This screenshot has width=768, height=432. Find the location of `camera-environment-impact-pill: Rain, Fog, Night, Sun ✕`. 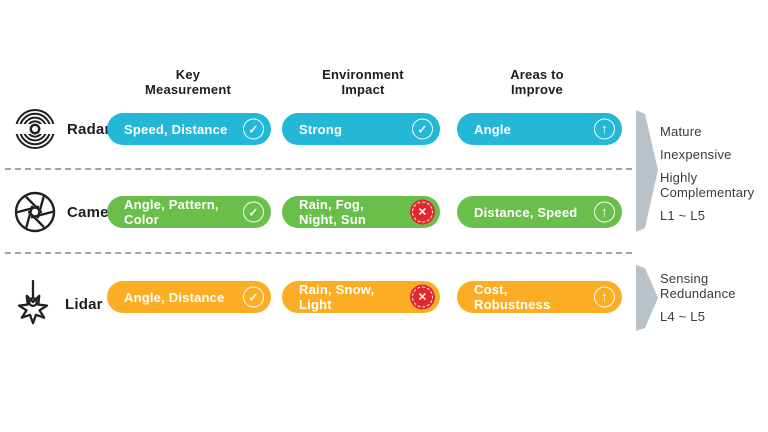

camera-environment-impact-pill: Rain, Fog, Night, Sun ✕ is located at coordinates (361, 212).